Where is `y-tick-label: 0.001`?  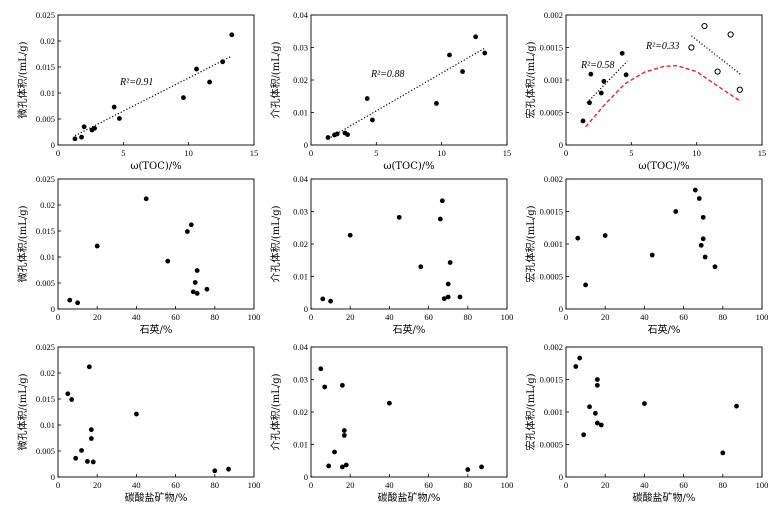
y-tick-label: 0.001 is located at coordinates (553, 244).